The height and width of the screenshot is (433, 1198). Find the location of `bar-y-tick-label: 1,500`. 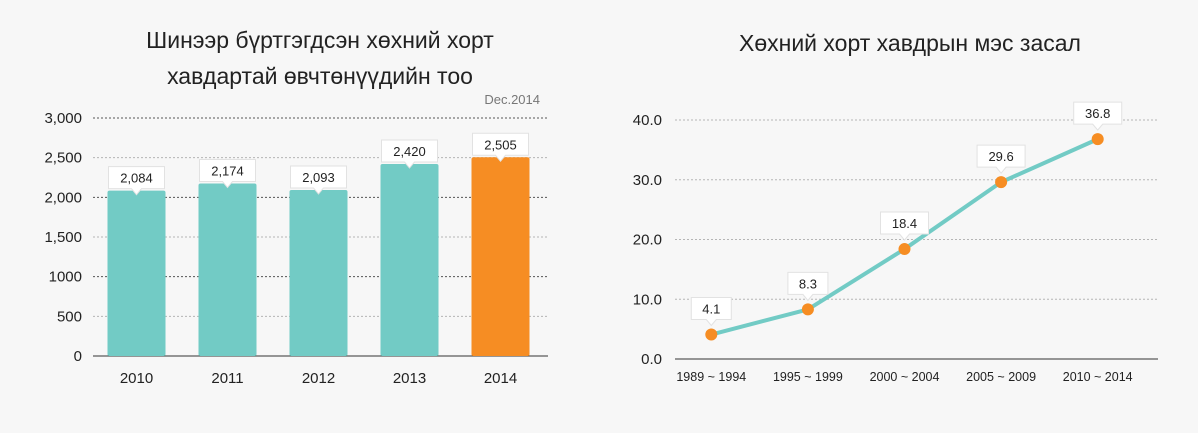

bar-y-tick-label: 1,500 is located at coordinates (63, 237).